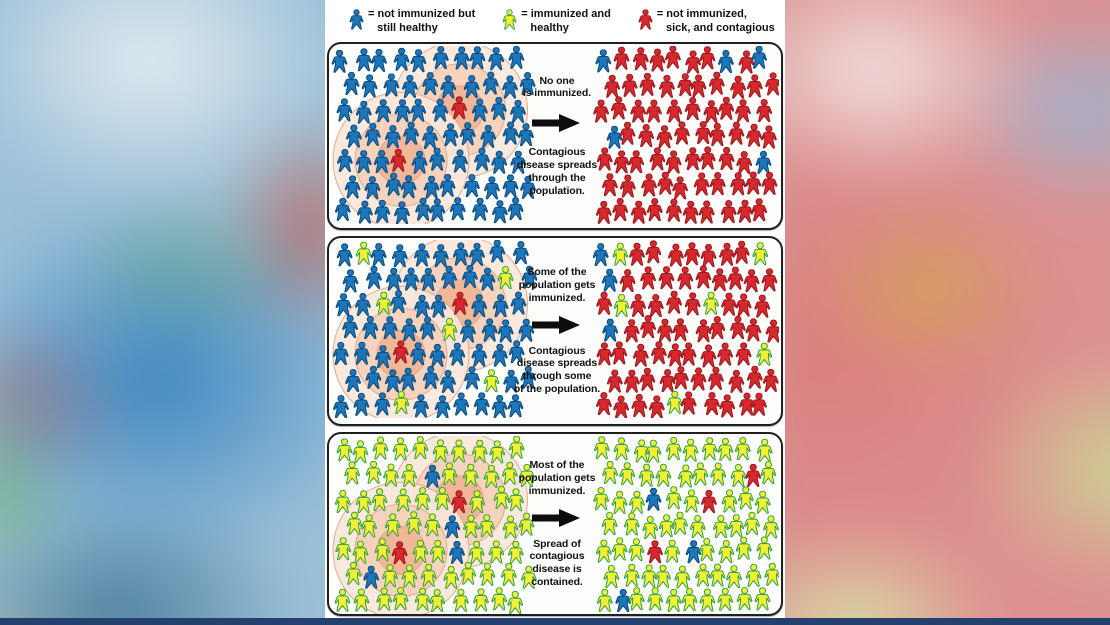 The width and height of the screenshot is (1110, 625). I want to click on crowd-before-most-immunized, so click(434, 525).